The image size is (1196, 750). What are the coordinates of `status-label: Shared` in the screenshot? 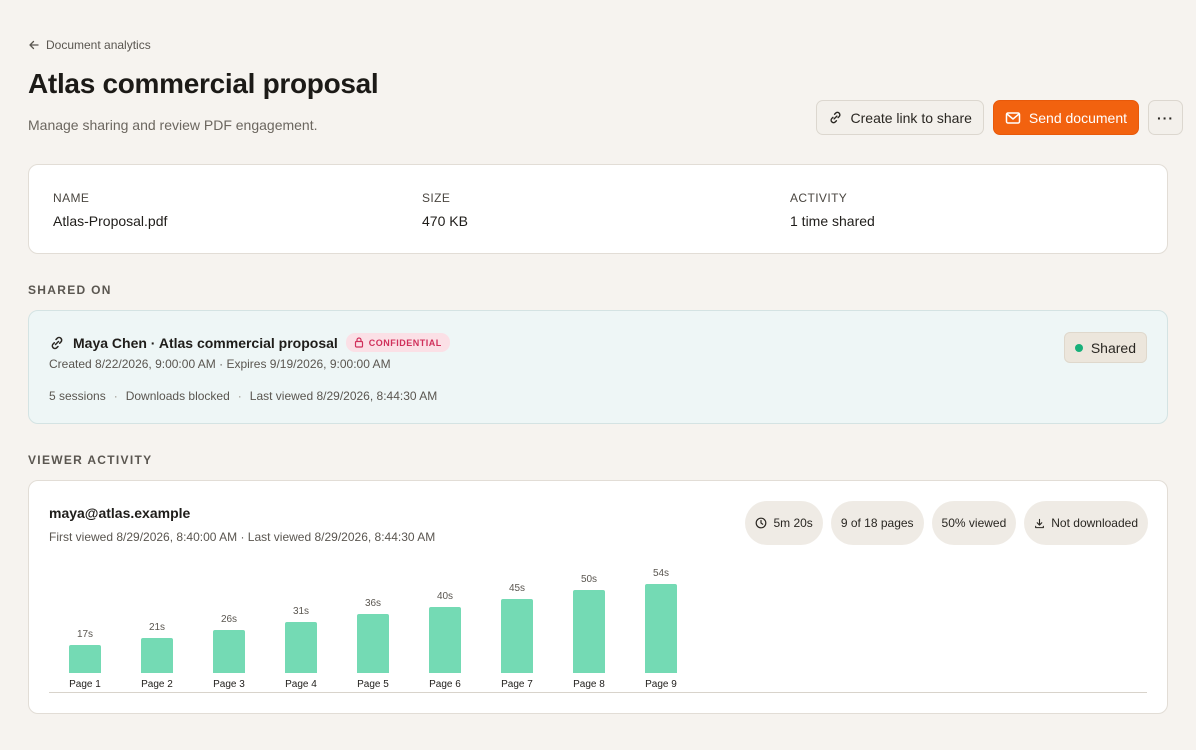 It's located at (1113, 347).